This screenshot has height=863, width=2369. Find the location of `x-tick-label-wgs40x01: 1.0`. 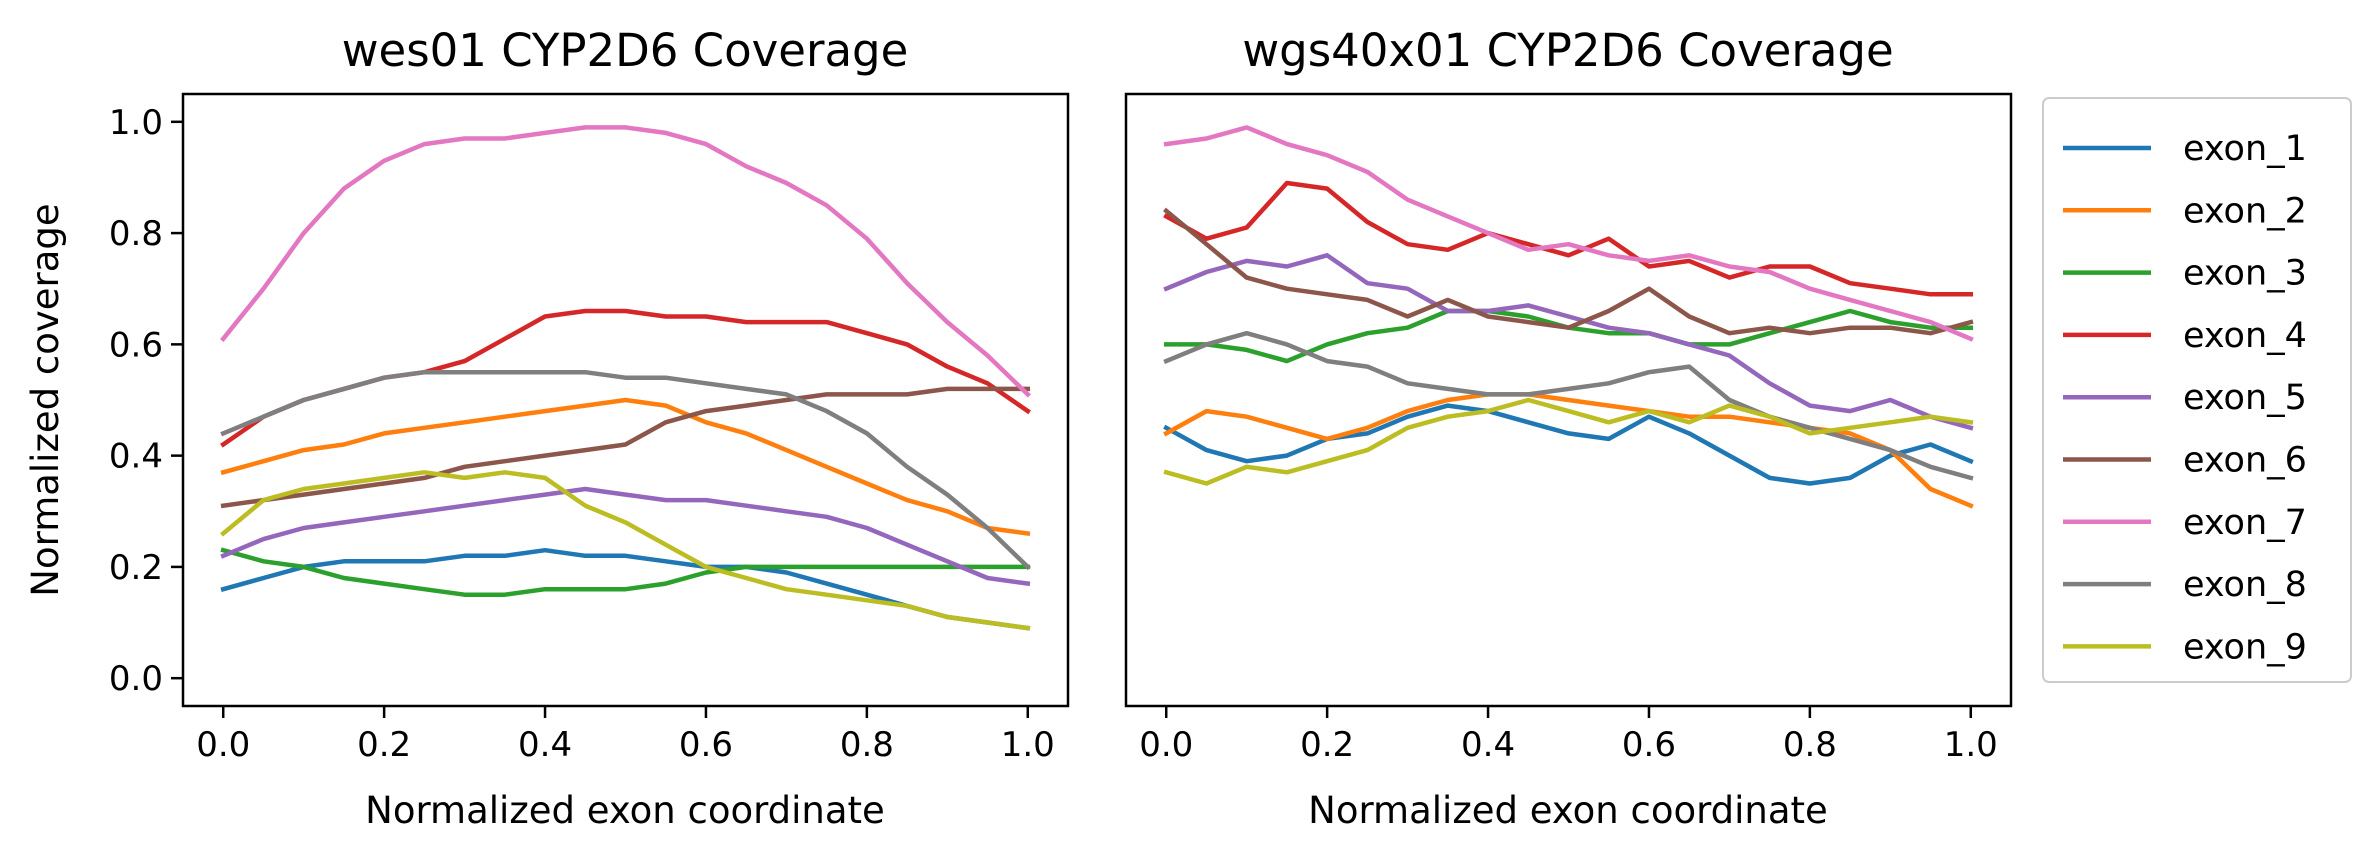

x-tick-label-wgs40x01: 1.0 is located at coordinates (1971, 745).